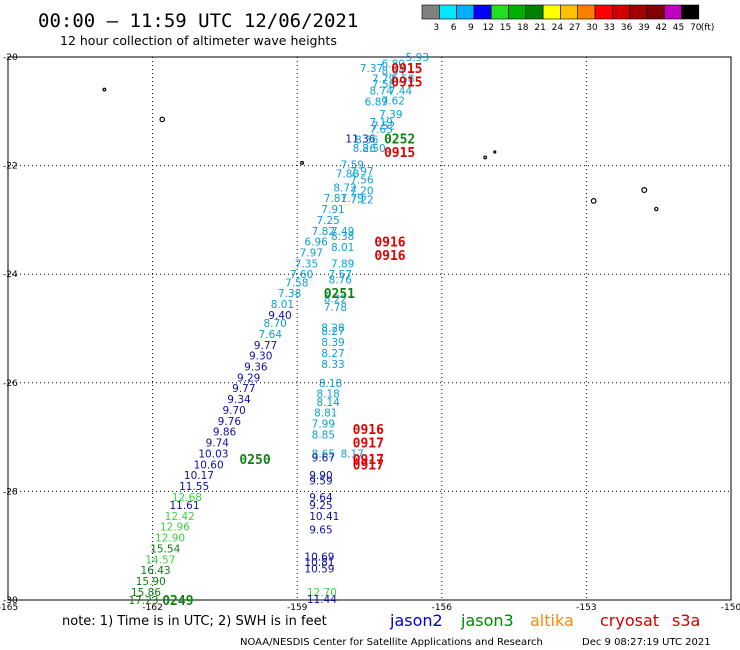  I want to click on wave-height-label: 8.65, so click(323, 454).